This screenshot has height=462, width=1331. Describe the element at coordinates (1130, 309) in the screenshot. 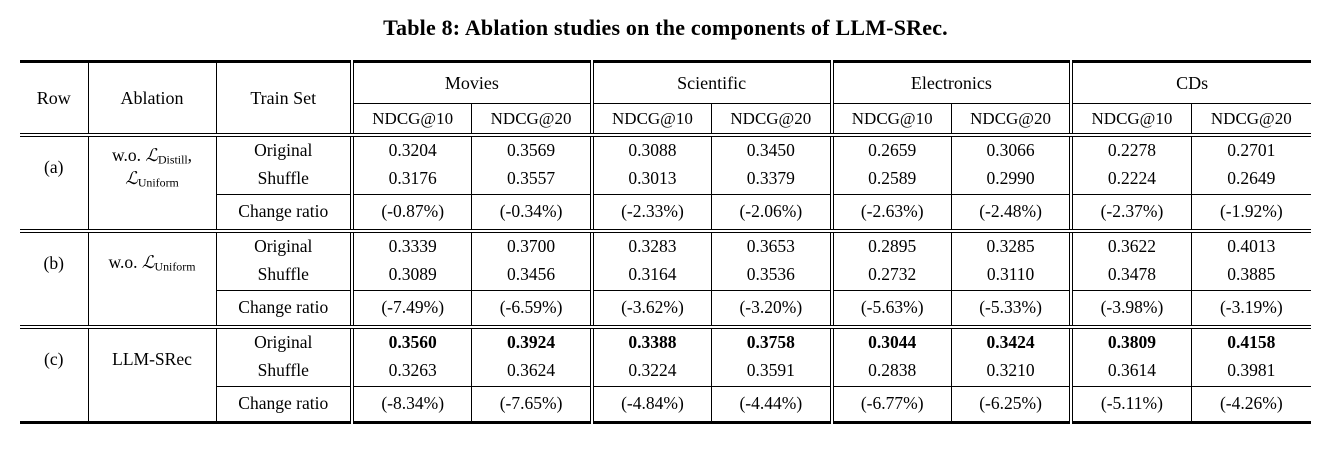

I see `change-ratio-cell: (-3.98%)` at that location.